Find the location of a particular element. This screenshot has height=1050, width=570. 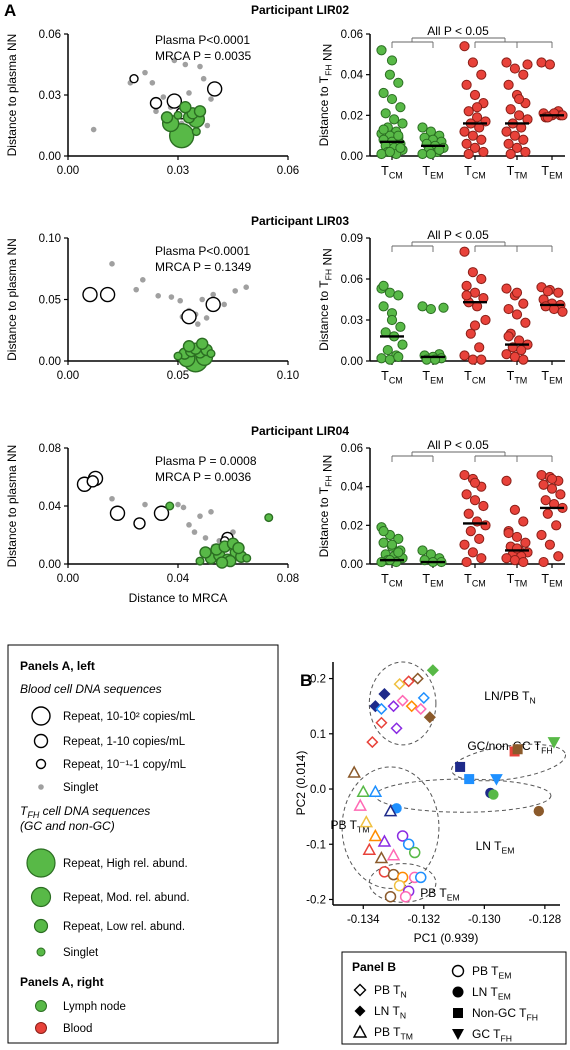

legend-marker-blood-large is located at coordinates (41, 716).